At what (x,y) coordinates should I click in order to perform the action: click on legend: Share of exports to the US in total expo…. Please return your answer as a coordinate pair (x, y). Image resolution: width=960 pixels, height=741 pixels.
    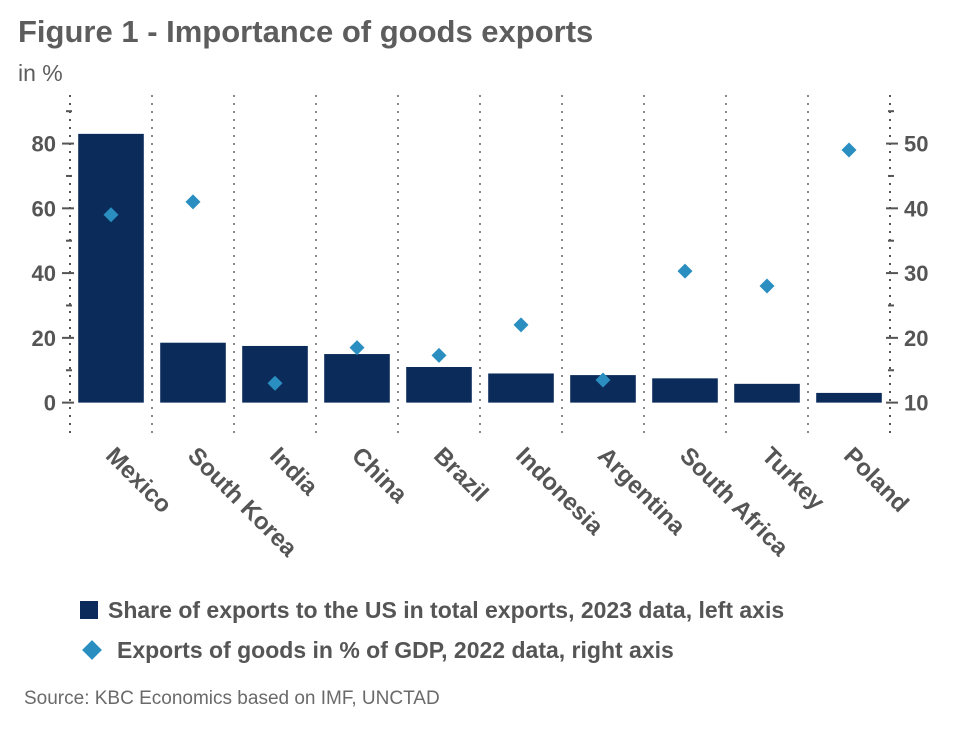
    Looking at the image, I should click on (432, 630).